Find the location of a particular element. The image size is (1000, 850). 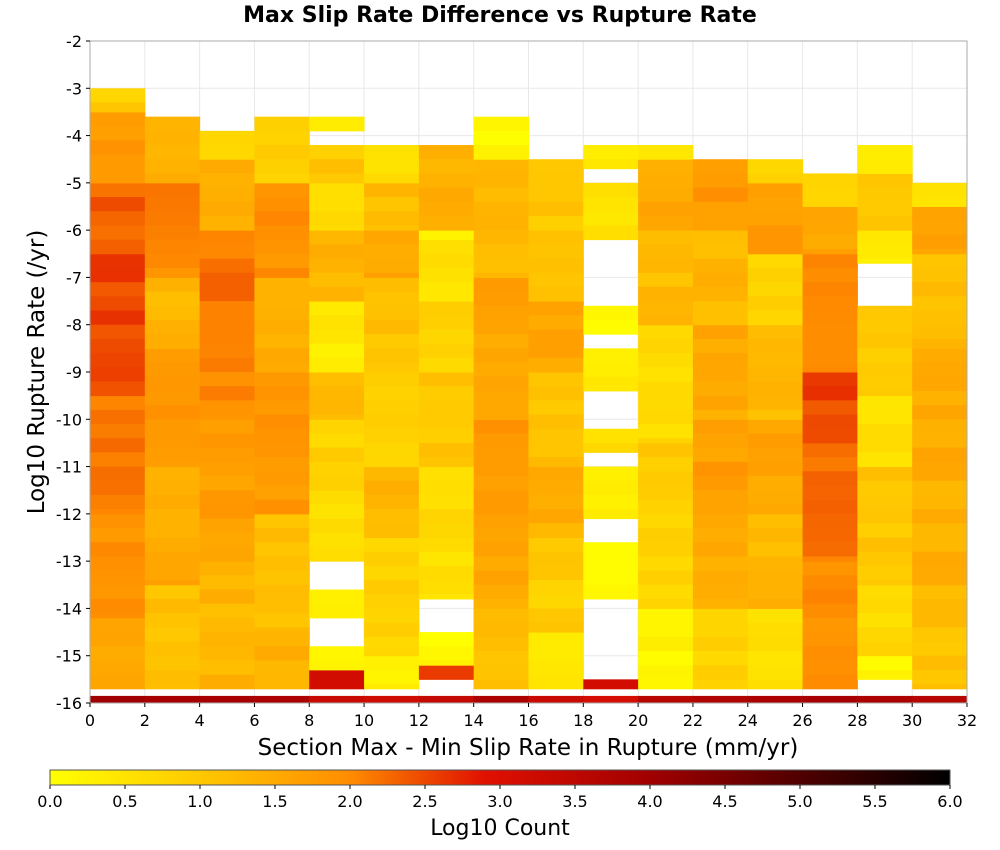

x-axis-ticks: 0 2 4 6 8 10 12 14 16 18 20 22 24 26 28 30 32 is located at coordinates (531, 716).